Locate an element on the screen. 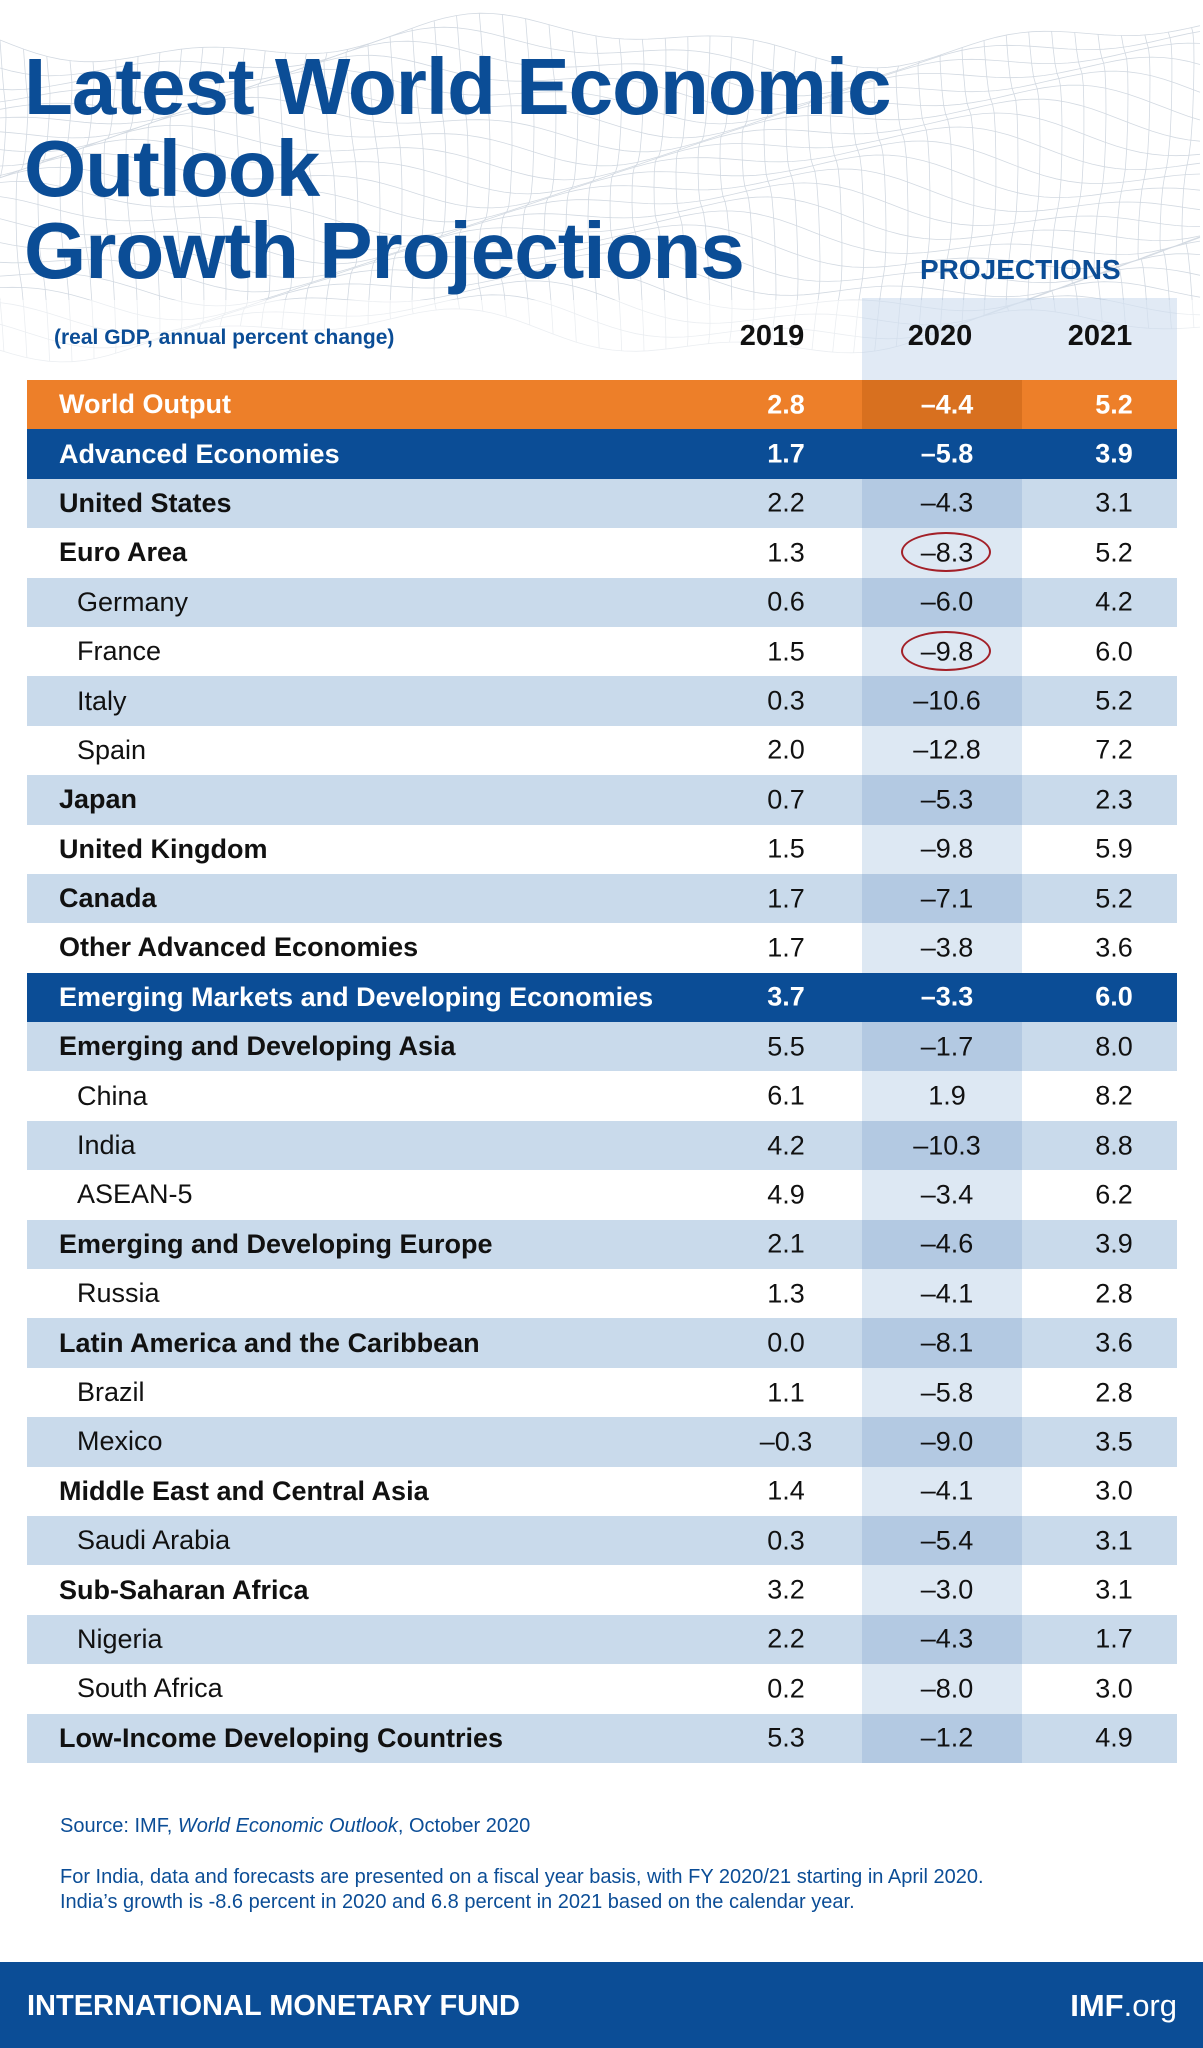  source-suffix: , October 2020 is located at coordinates (464, 1826).